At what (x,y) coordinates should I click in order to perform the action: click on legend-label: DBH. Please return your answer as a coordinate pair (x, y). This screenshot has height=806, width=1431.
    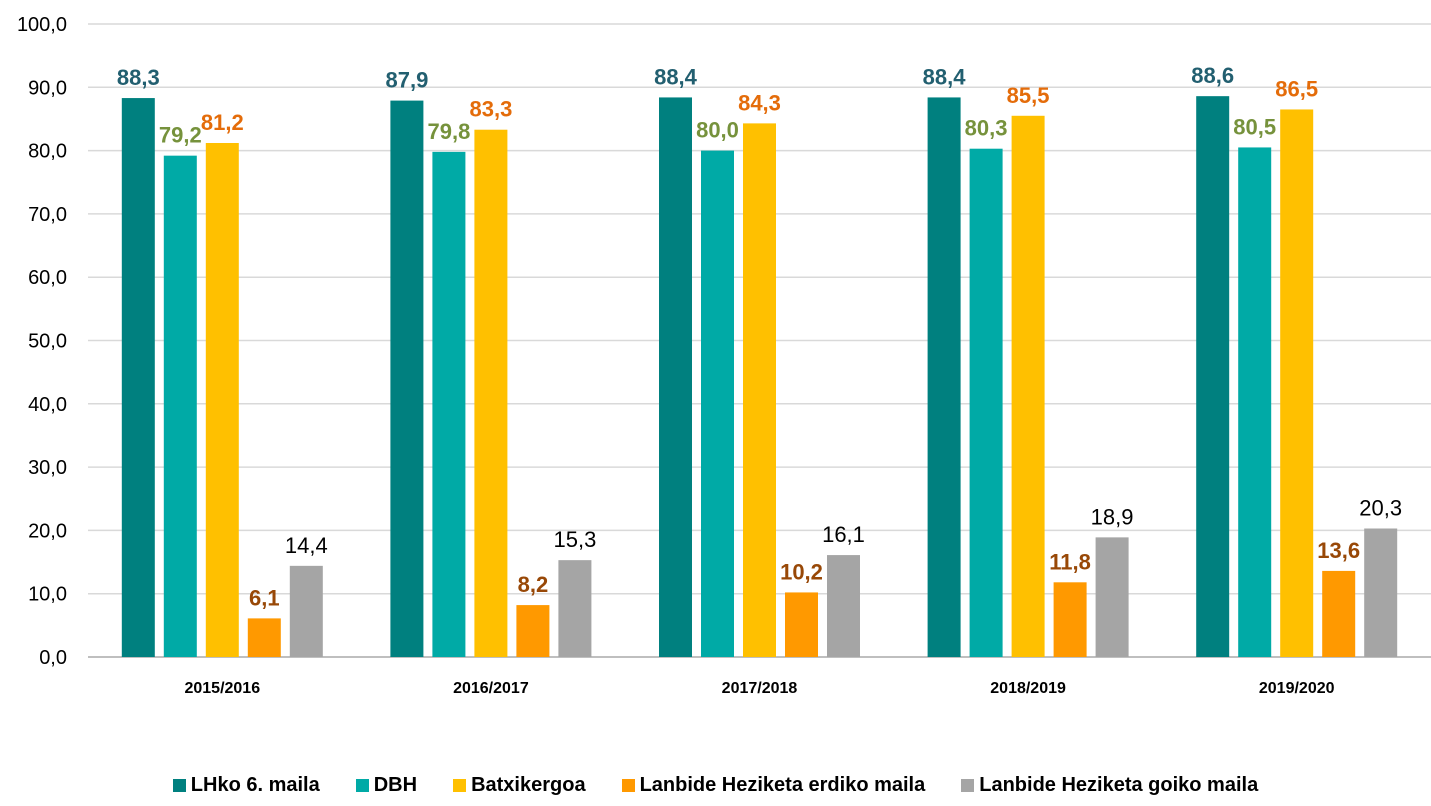
    Looking at the image, I should click on (395, 785).